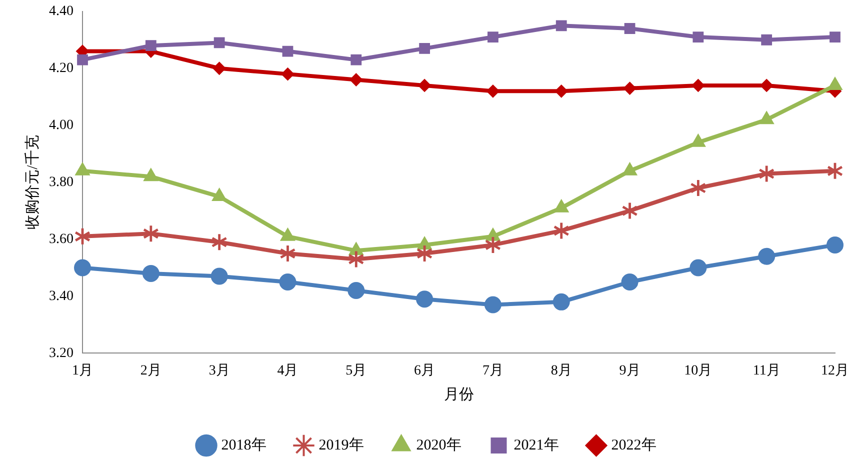 Image resolution: width=865 pixels, height=468 pixels. What do you see at coordinates (61, 353) in the screenshot?
I see `y-tick-label: 3.20` at bounding box center [61, 353].